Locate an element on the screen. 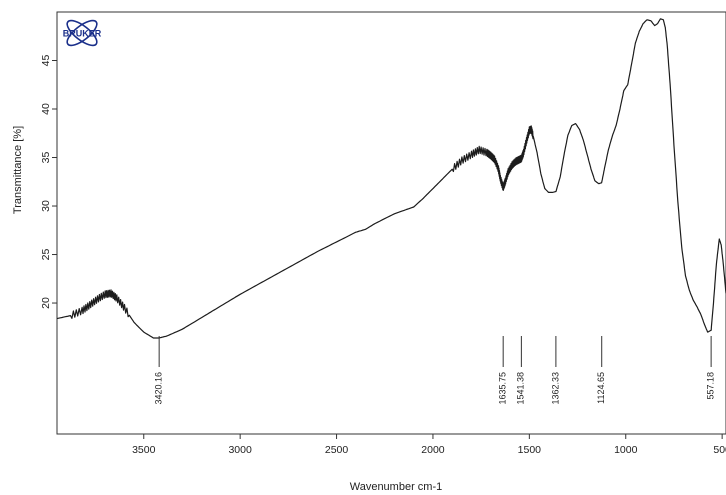 The height and width of the screenshot is (495, 726). peak-label: 1124.65 is located at coordinates (601, 388).